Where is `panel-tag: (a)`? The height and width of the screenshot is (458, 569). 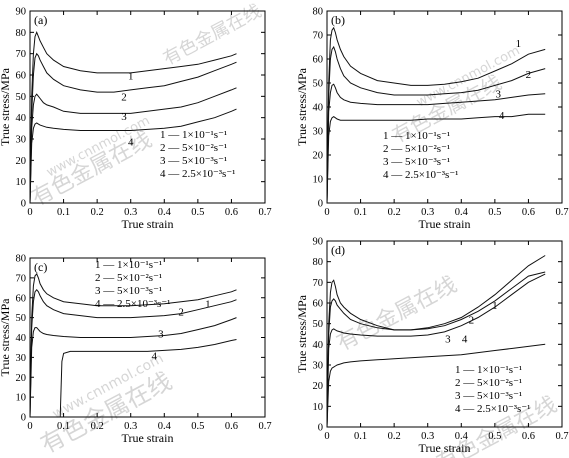
panel-tag: (a) is located at coordinates (40, 20).